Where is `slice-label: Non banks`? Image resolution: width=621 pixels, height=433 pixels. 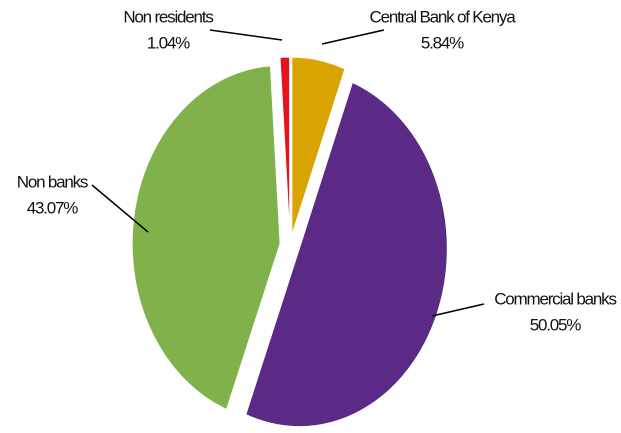 slice-label: Non banks is located at coordinates (52, 181).